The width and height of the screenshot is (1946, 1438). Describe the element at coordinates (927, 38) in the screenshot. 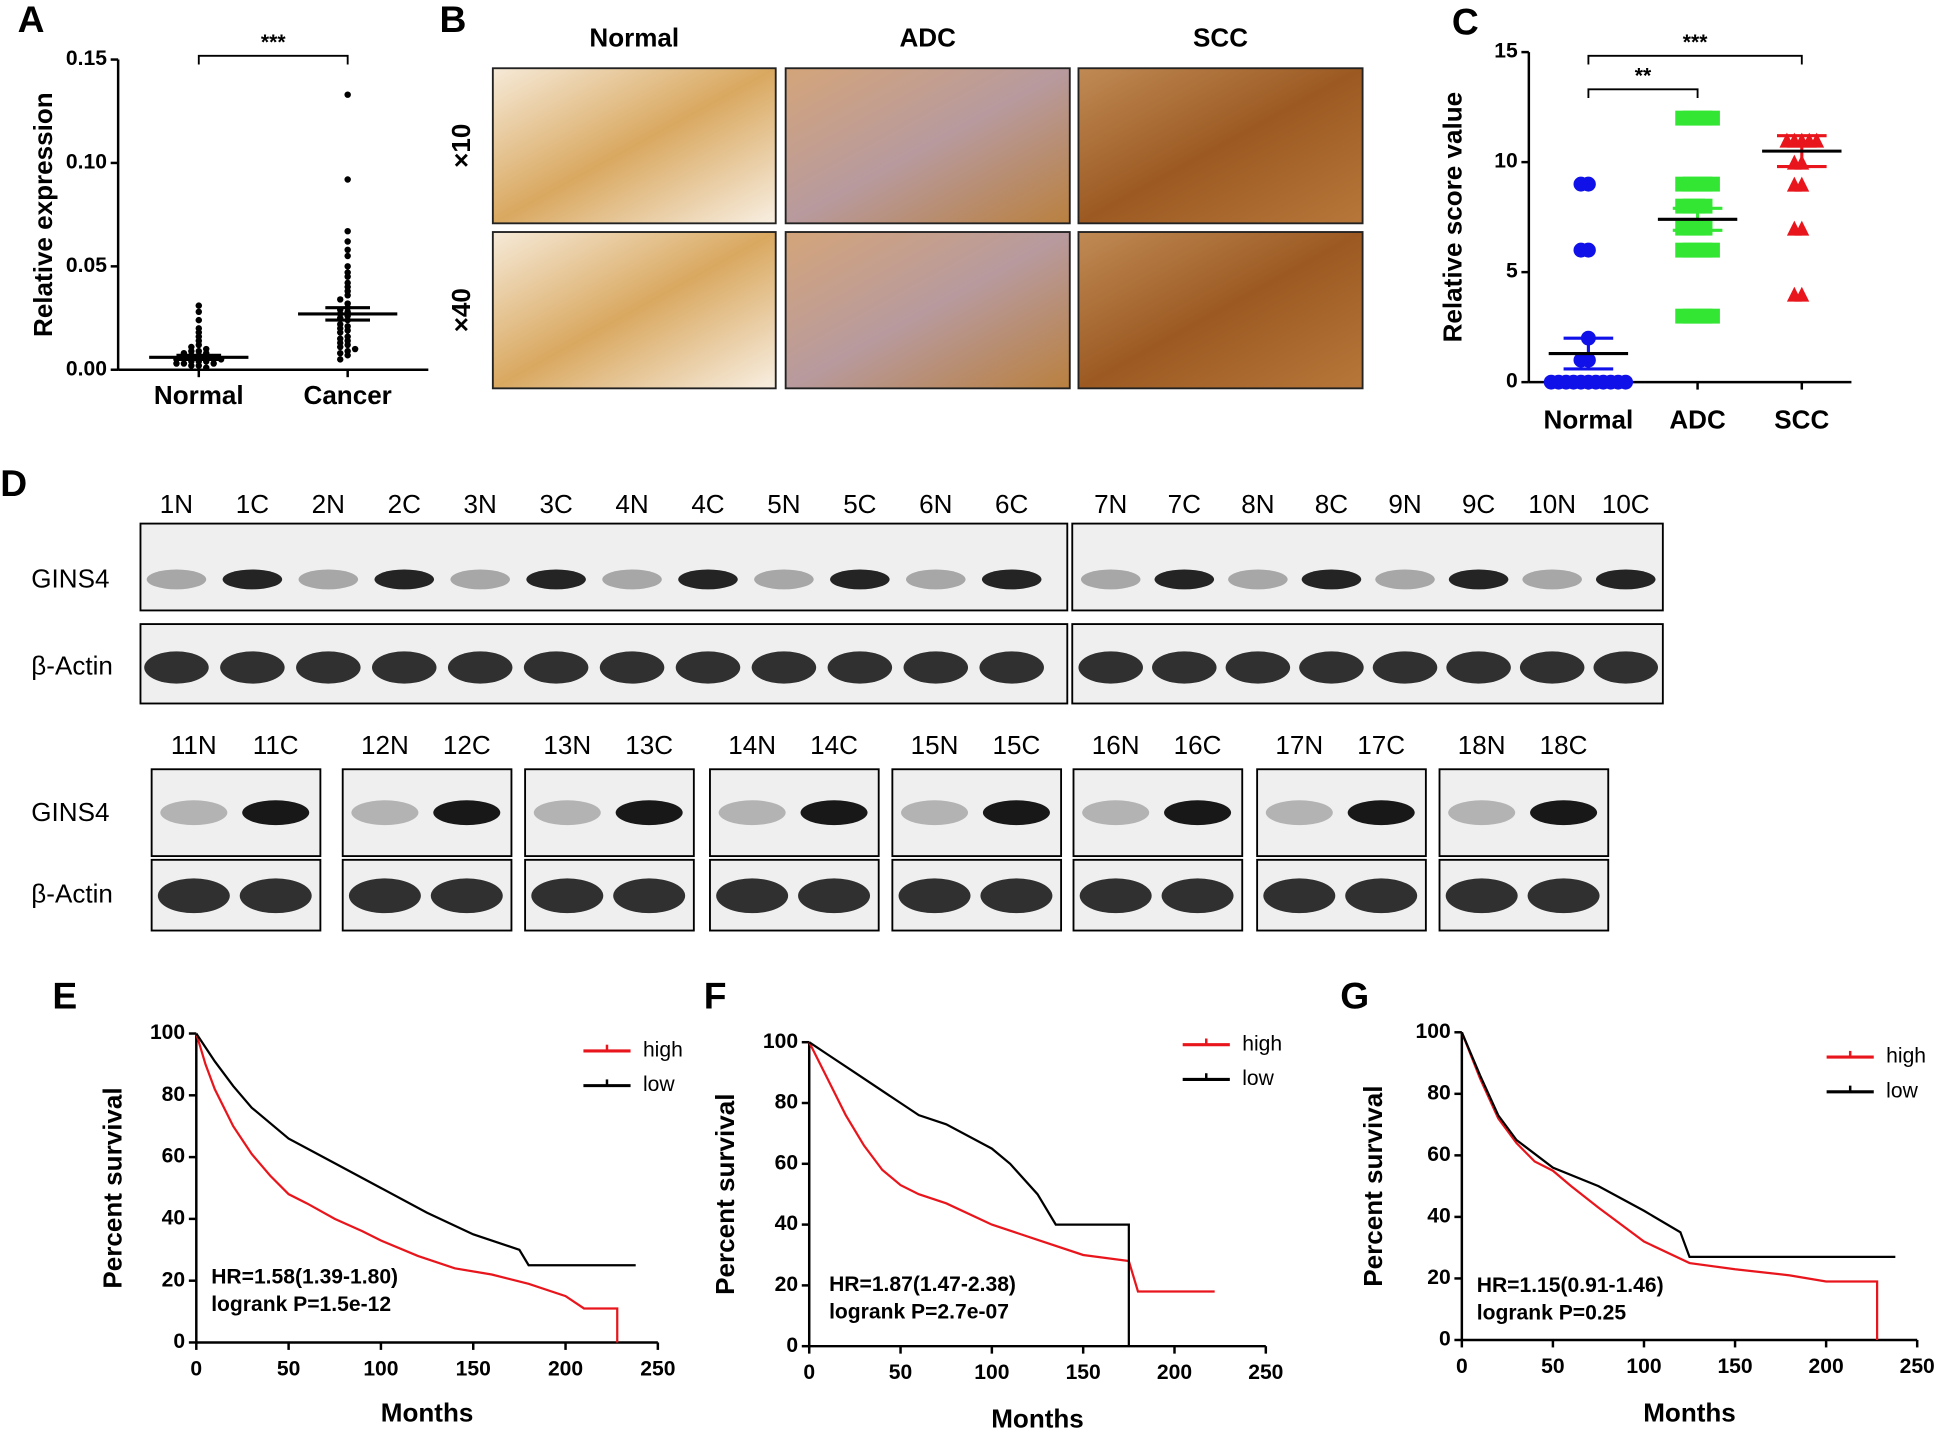

I see `column-label: ADC` at that location.